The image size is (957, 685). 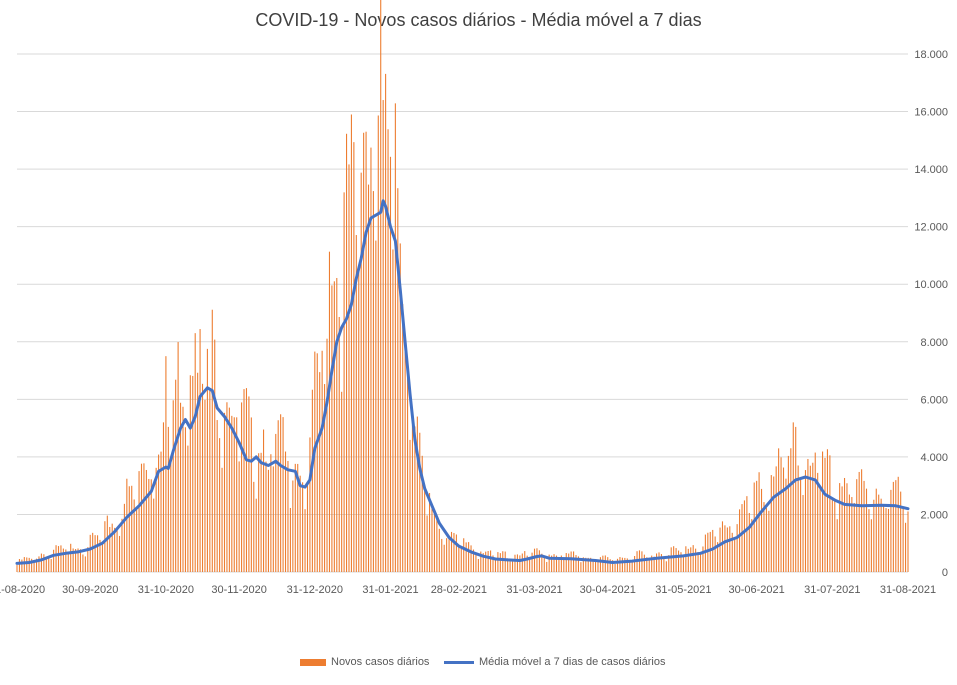 What do you see at coordinates (459, 590) in the screenshot?
I see `x-tick-label: 28-02-2021` at bounding box center [459, 590].